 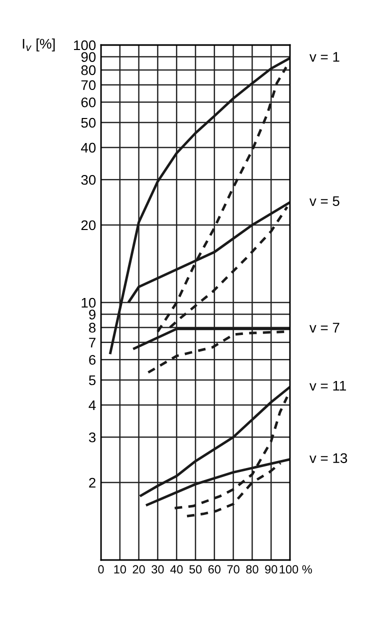 I want to click on series-label: v = 13, so click(x=328, y=458).